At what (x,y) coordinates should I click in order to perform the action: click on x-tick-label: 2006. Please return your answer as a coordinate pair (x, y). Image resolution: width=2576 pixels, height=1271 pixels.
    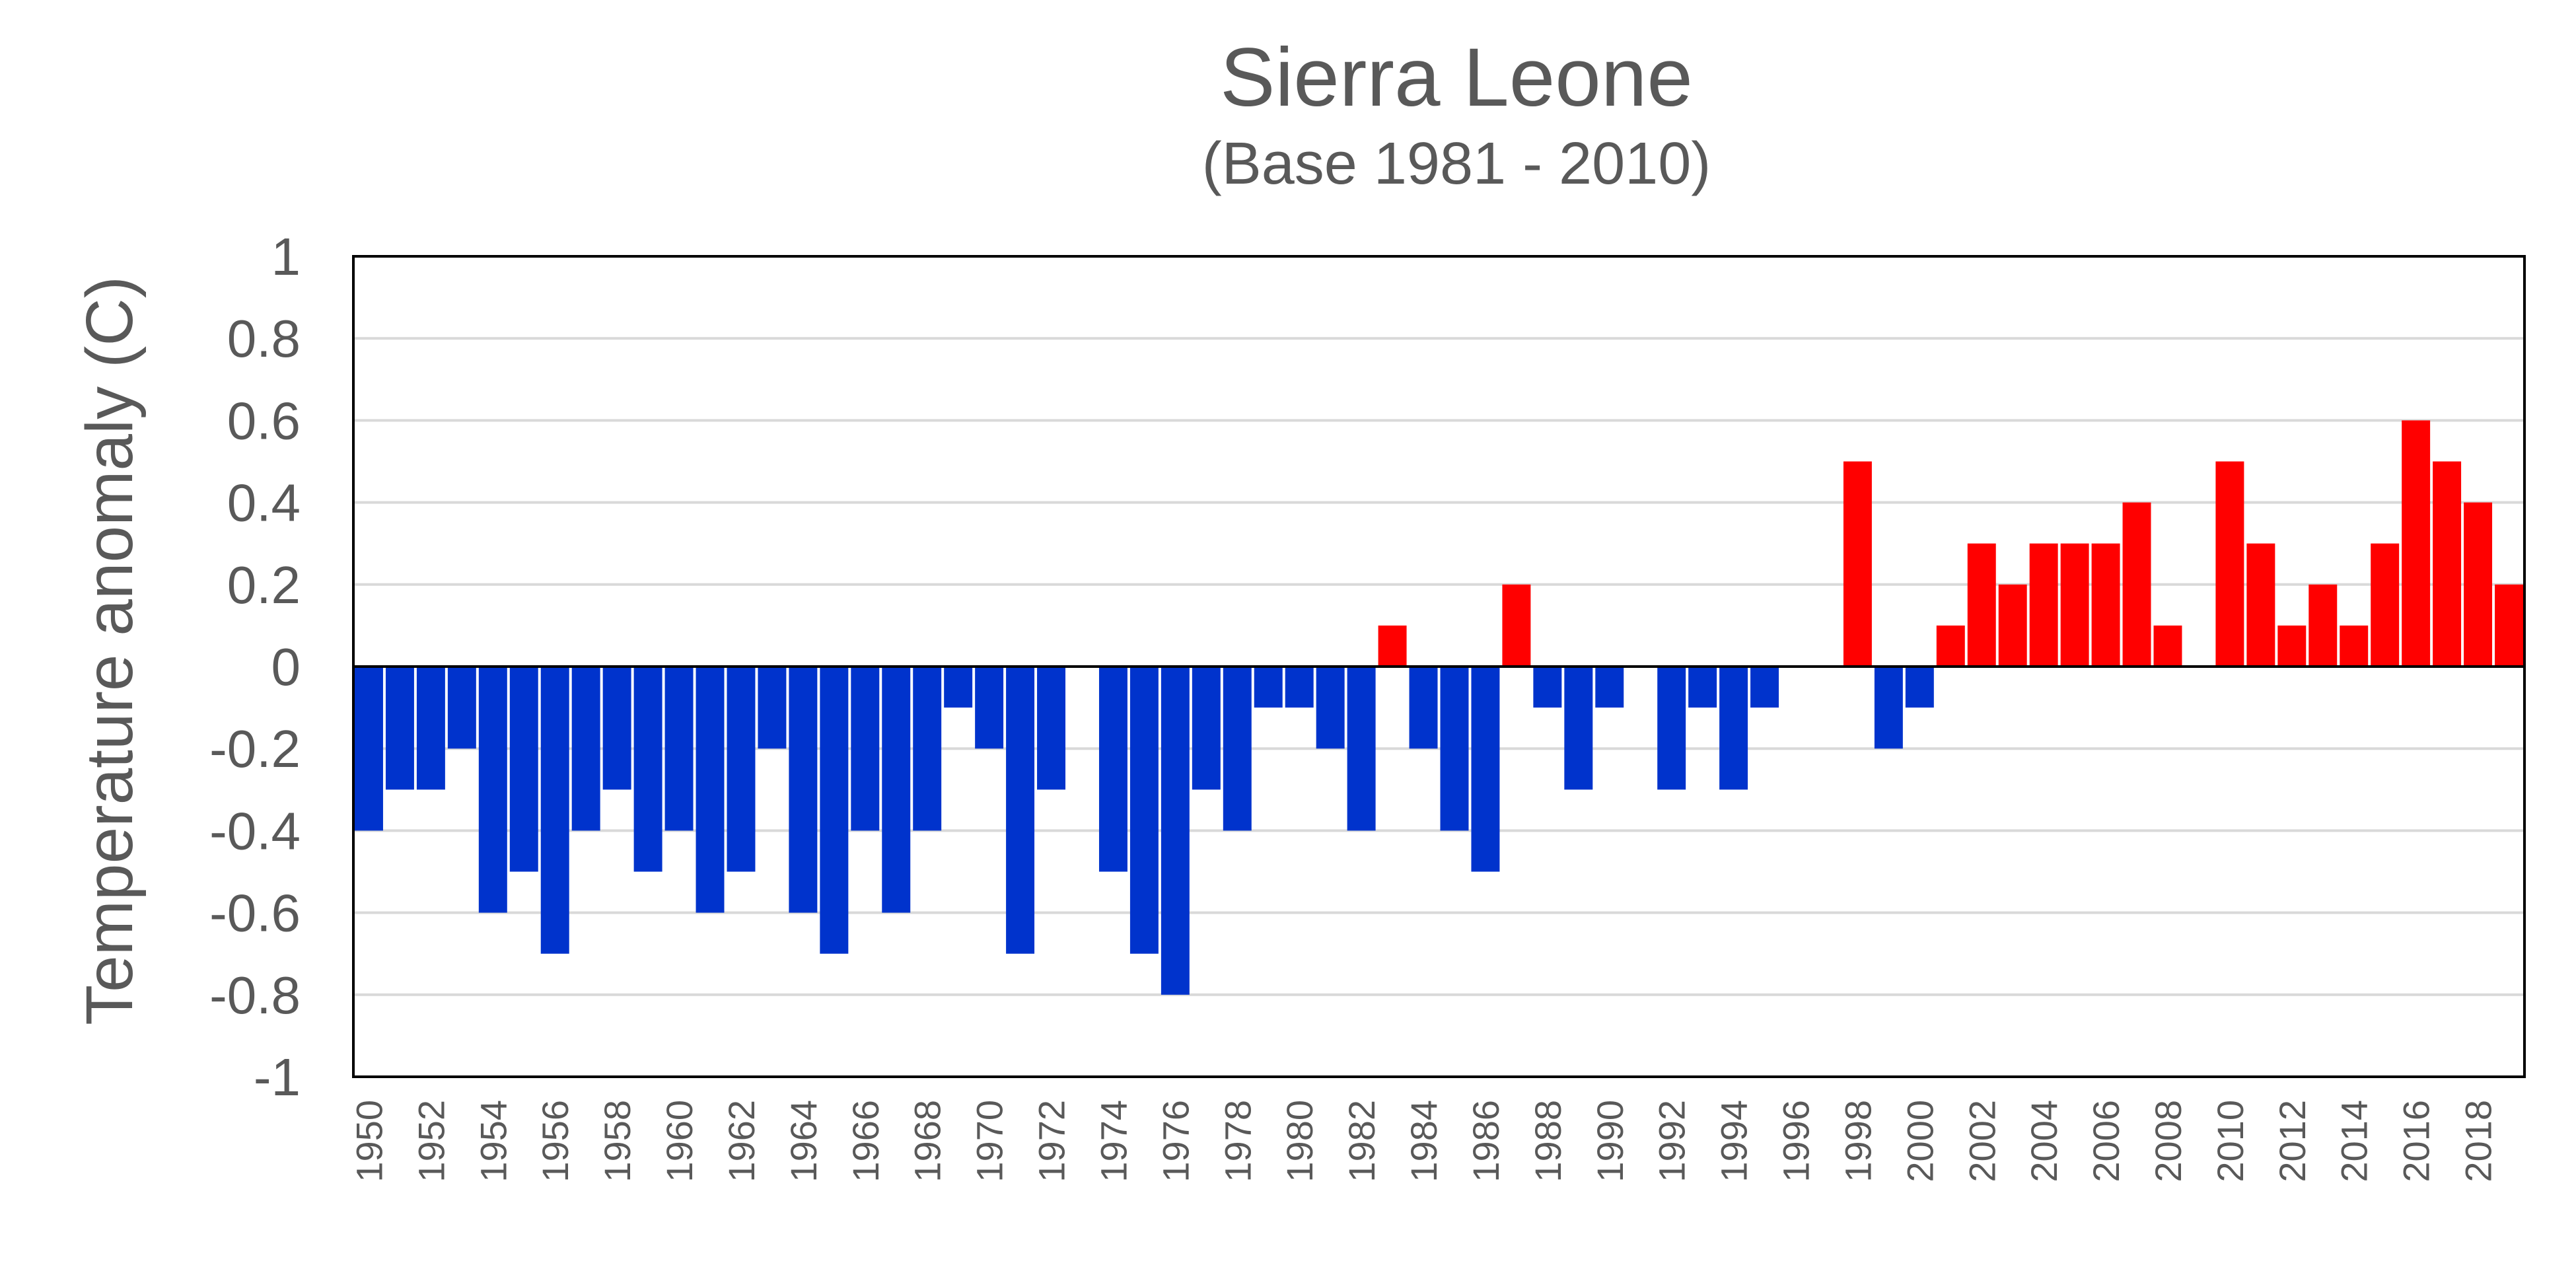
    Looking at the image, I should click on (2106, 1141).